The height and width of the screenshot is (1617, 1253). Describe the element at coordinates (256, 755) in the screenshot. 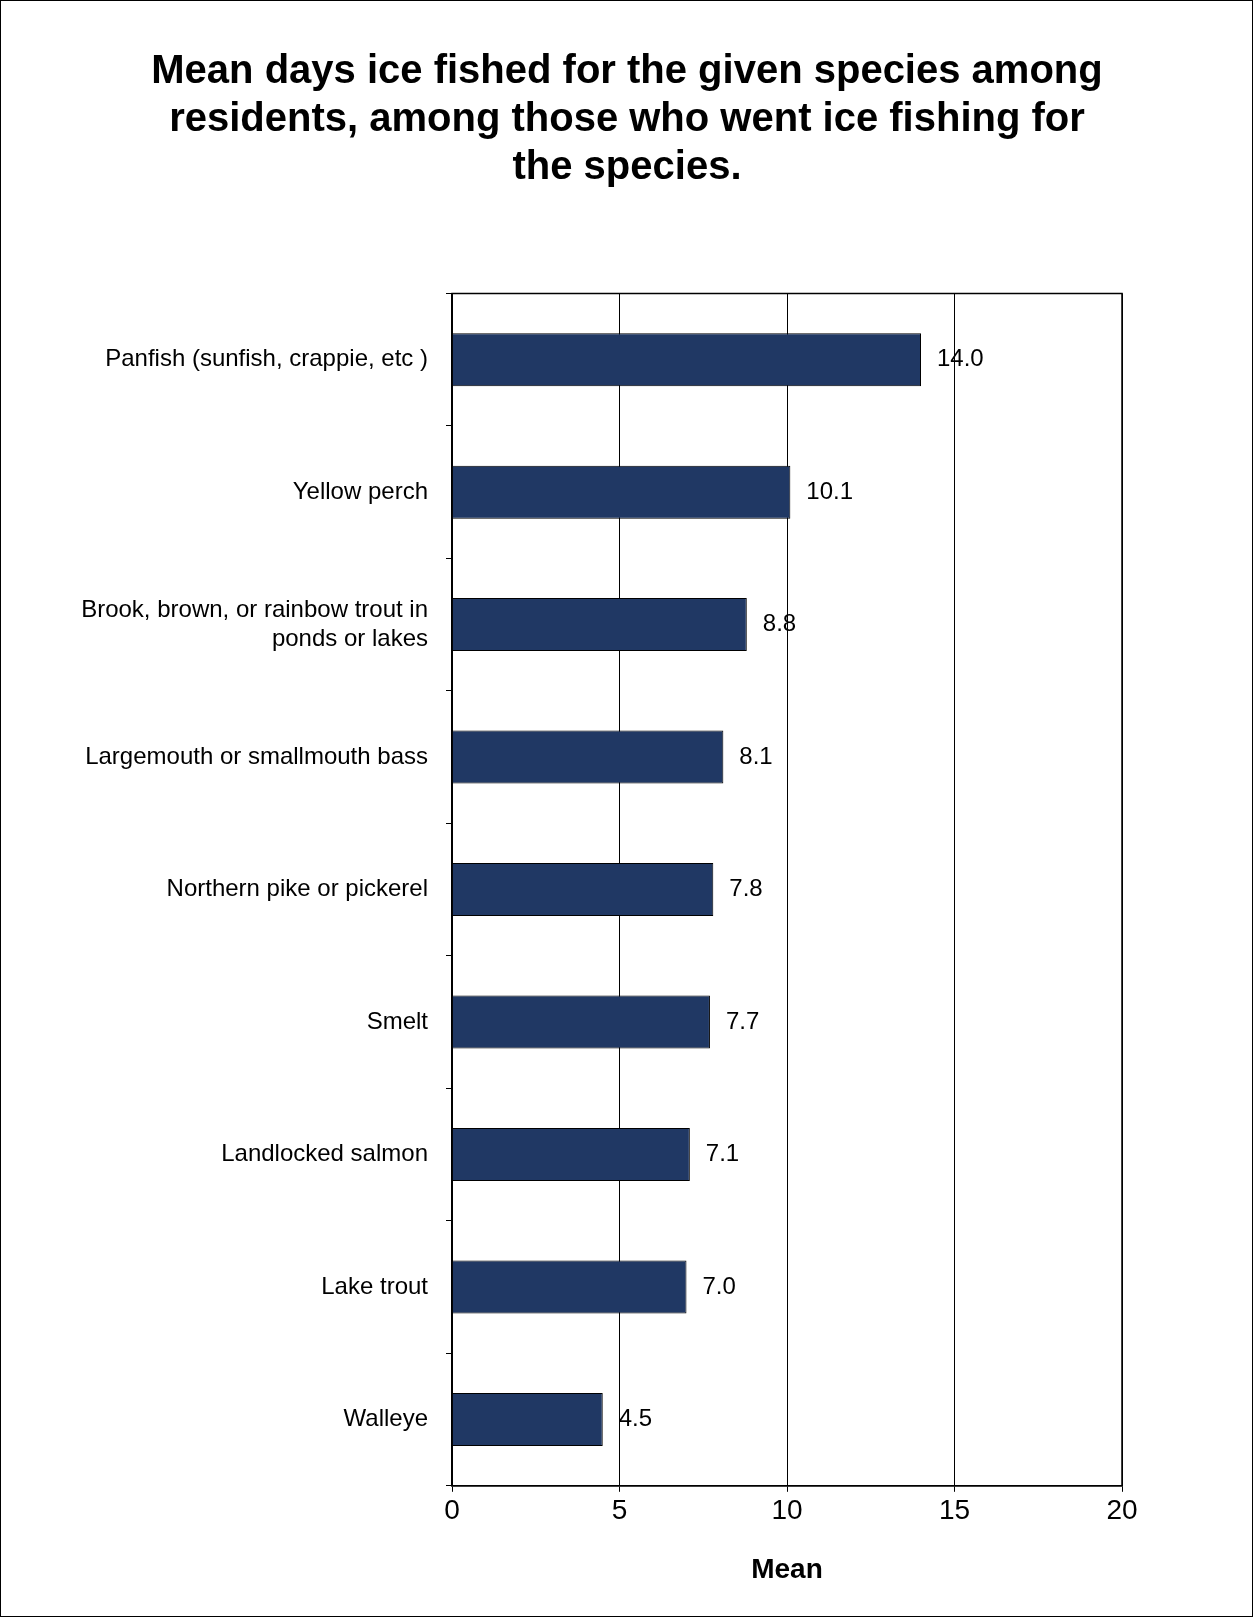

I see `y-tick-label: Largemouth or smallmouth bass` at that location.